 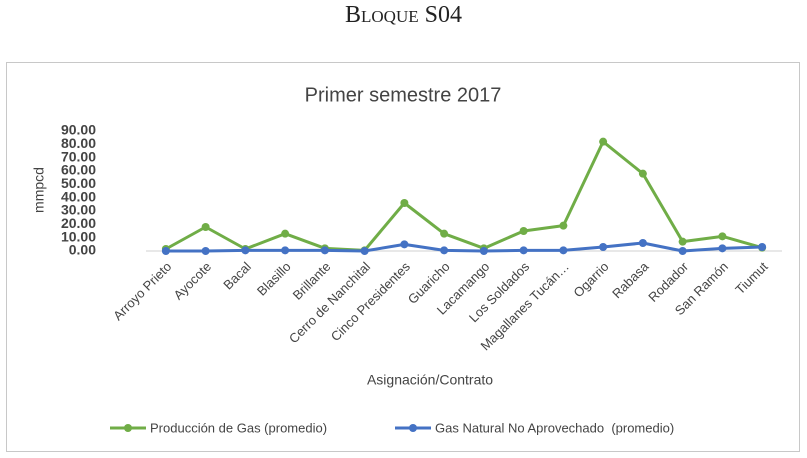 What do you see at coordinates (238, 427) in the screenshot?
I see `legend-label: Producción de Gas (promedio)` at bounding box center [238, 427].